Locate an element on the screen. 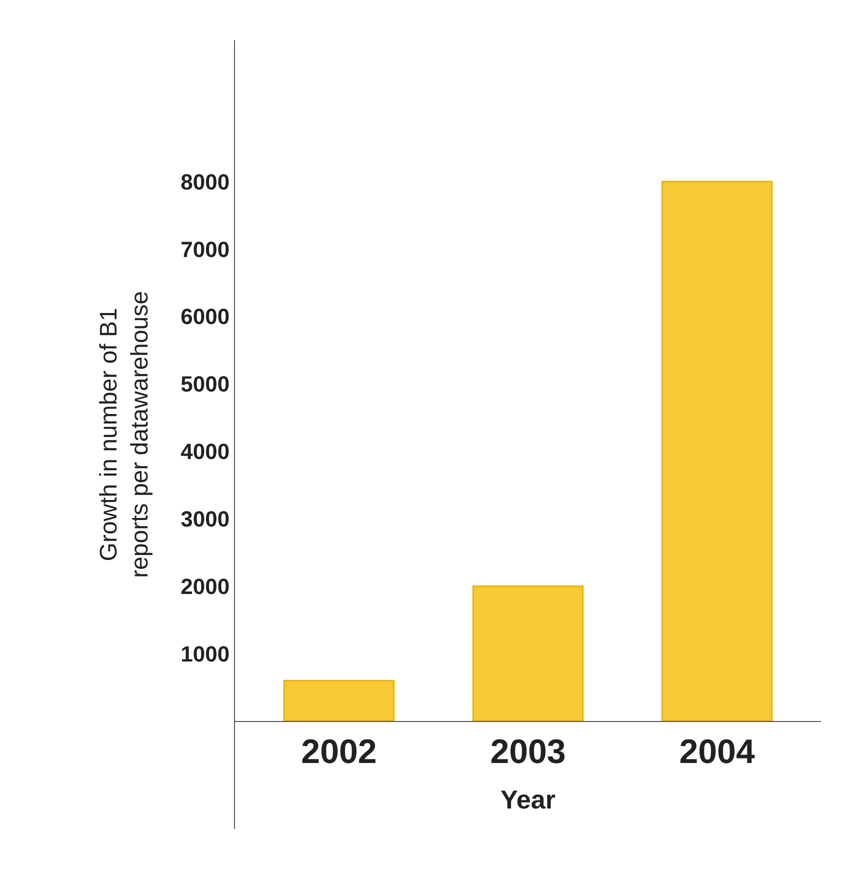 The image size is (841, 869). y-tick-label: 6000 is located at coordinates (205, 317).